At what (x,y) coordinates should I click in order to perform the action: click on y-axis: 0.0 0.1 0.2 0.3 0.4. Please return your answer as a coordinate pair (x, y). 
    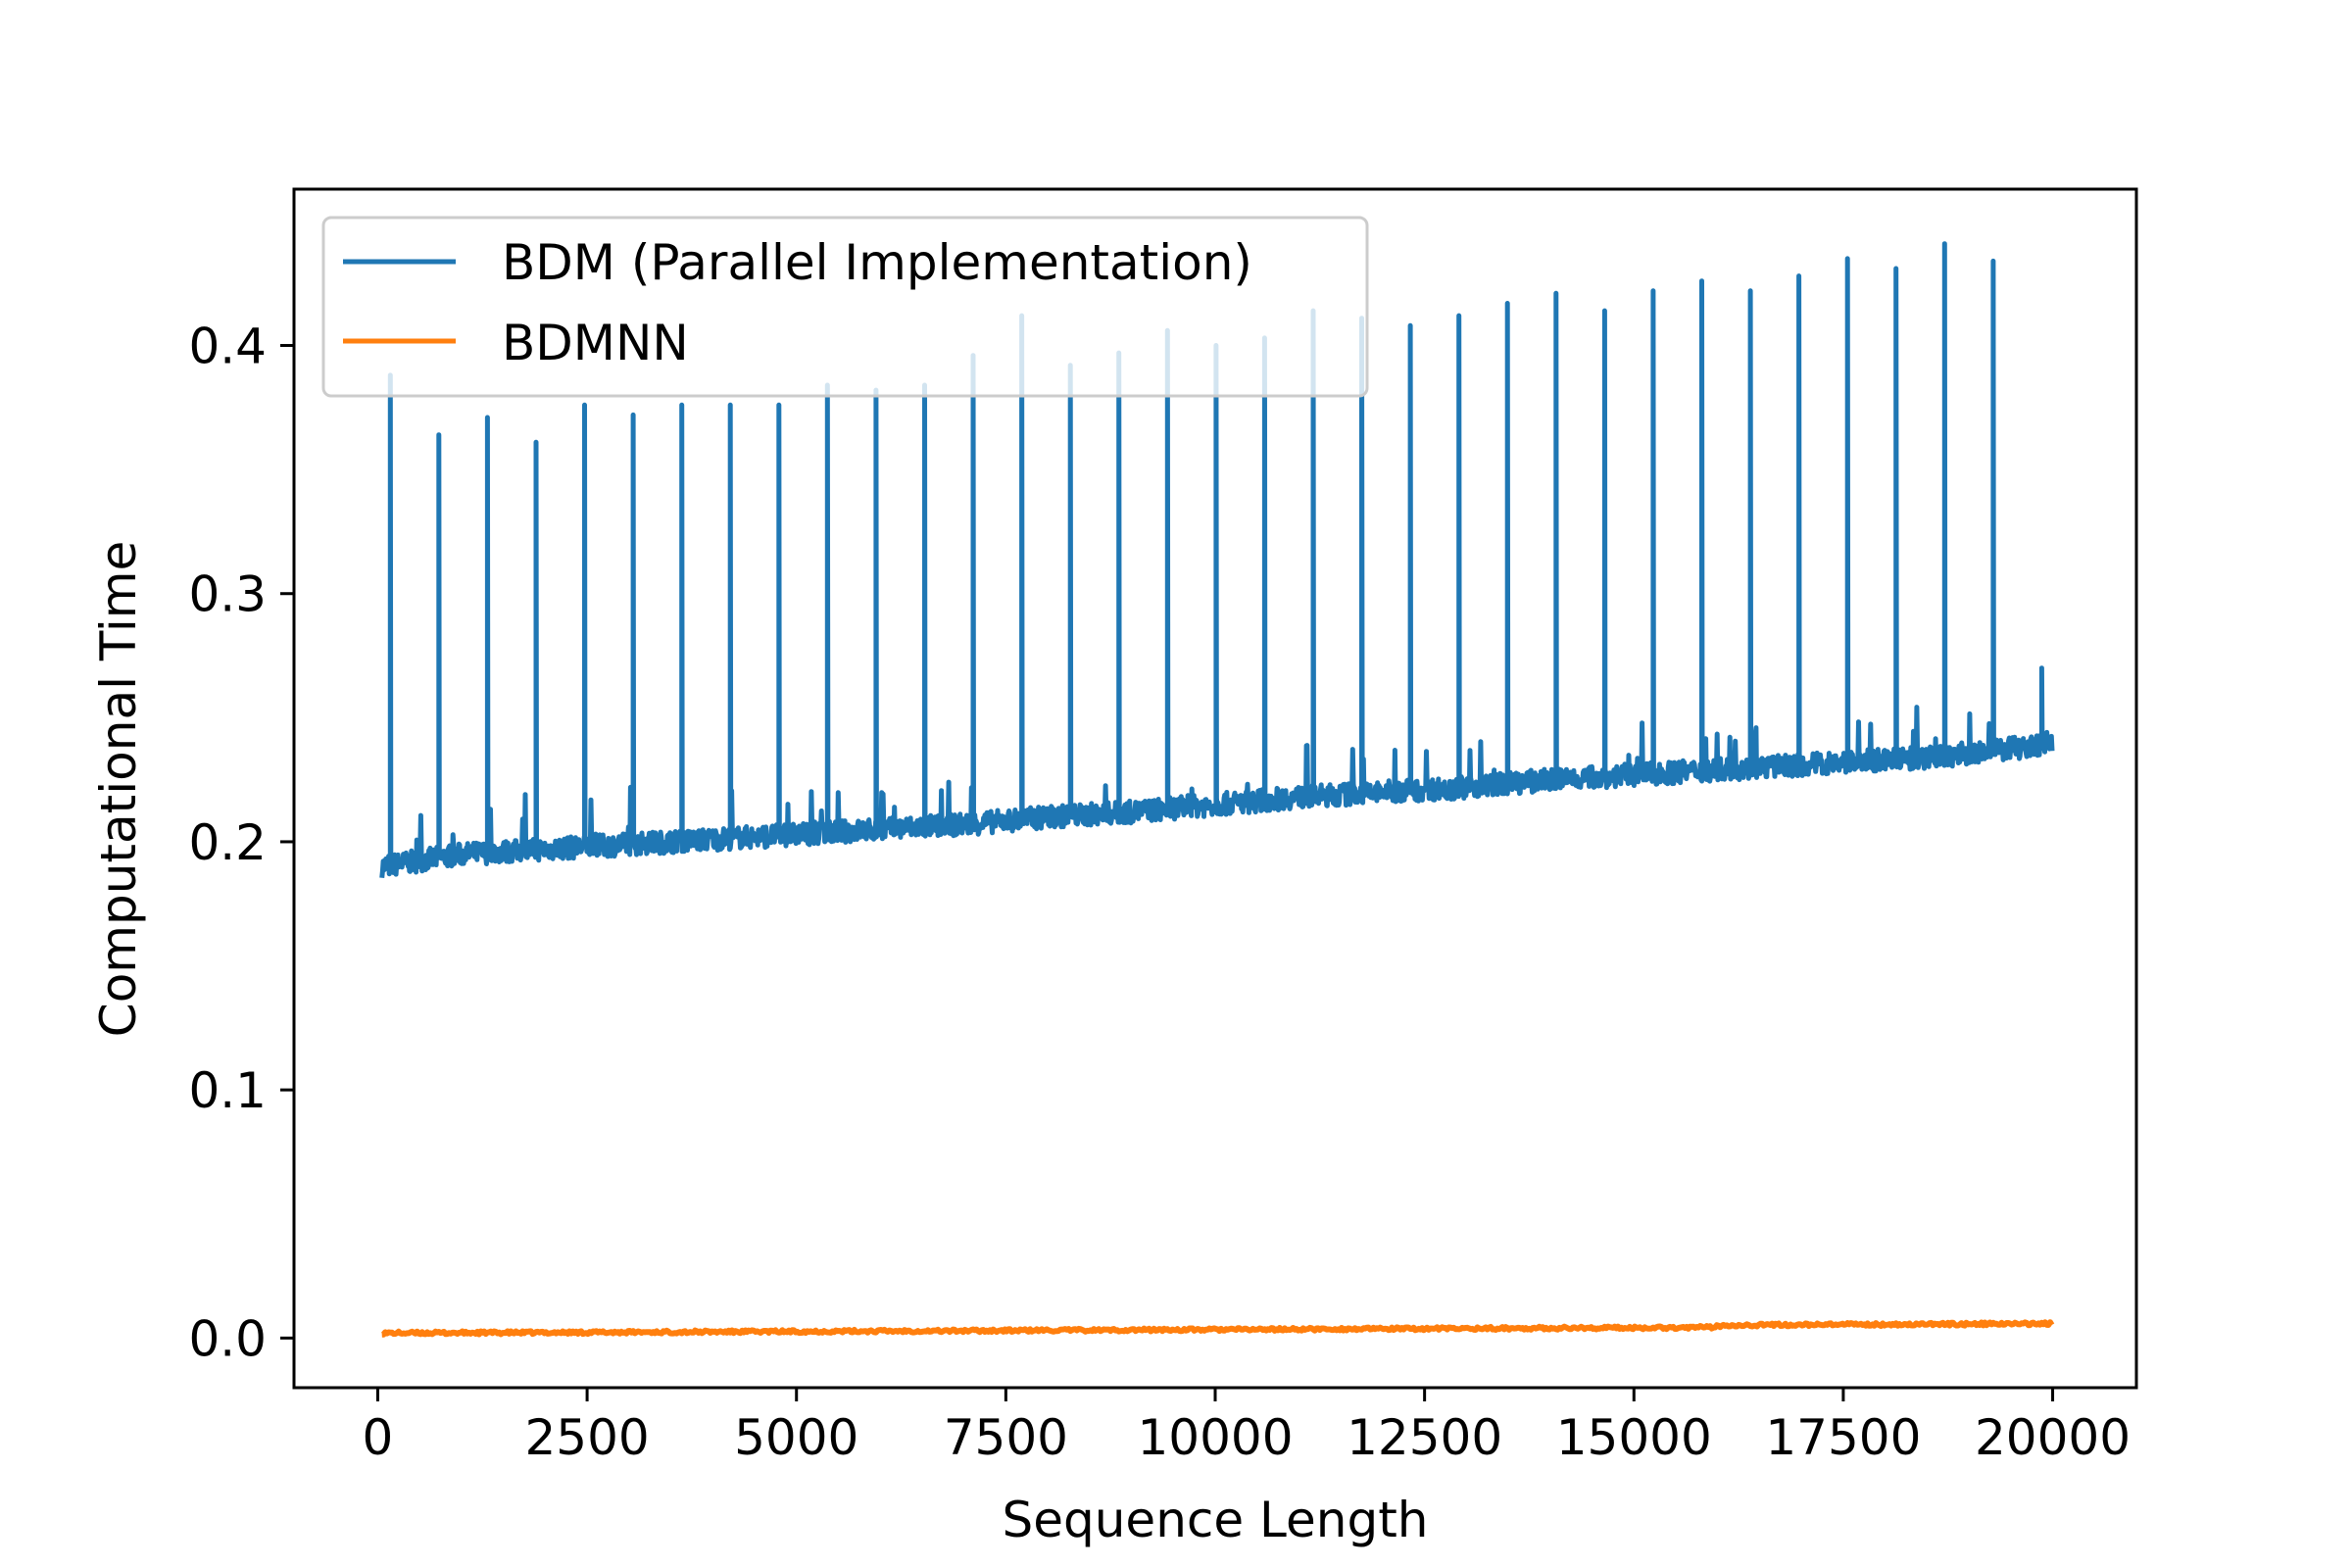
    Looking at the image, I should click on (241, 842).